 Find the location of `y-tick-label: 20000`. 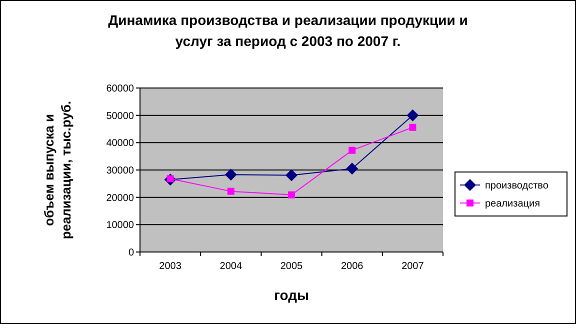

y-tick-label: 20000 is located at coordinates (120, 198).